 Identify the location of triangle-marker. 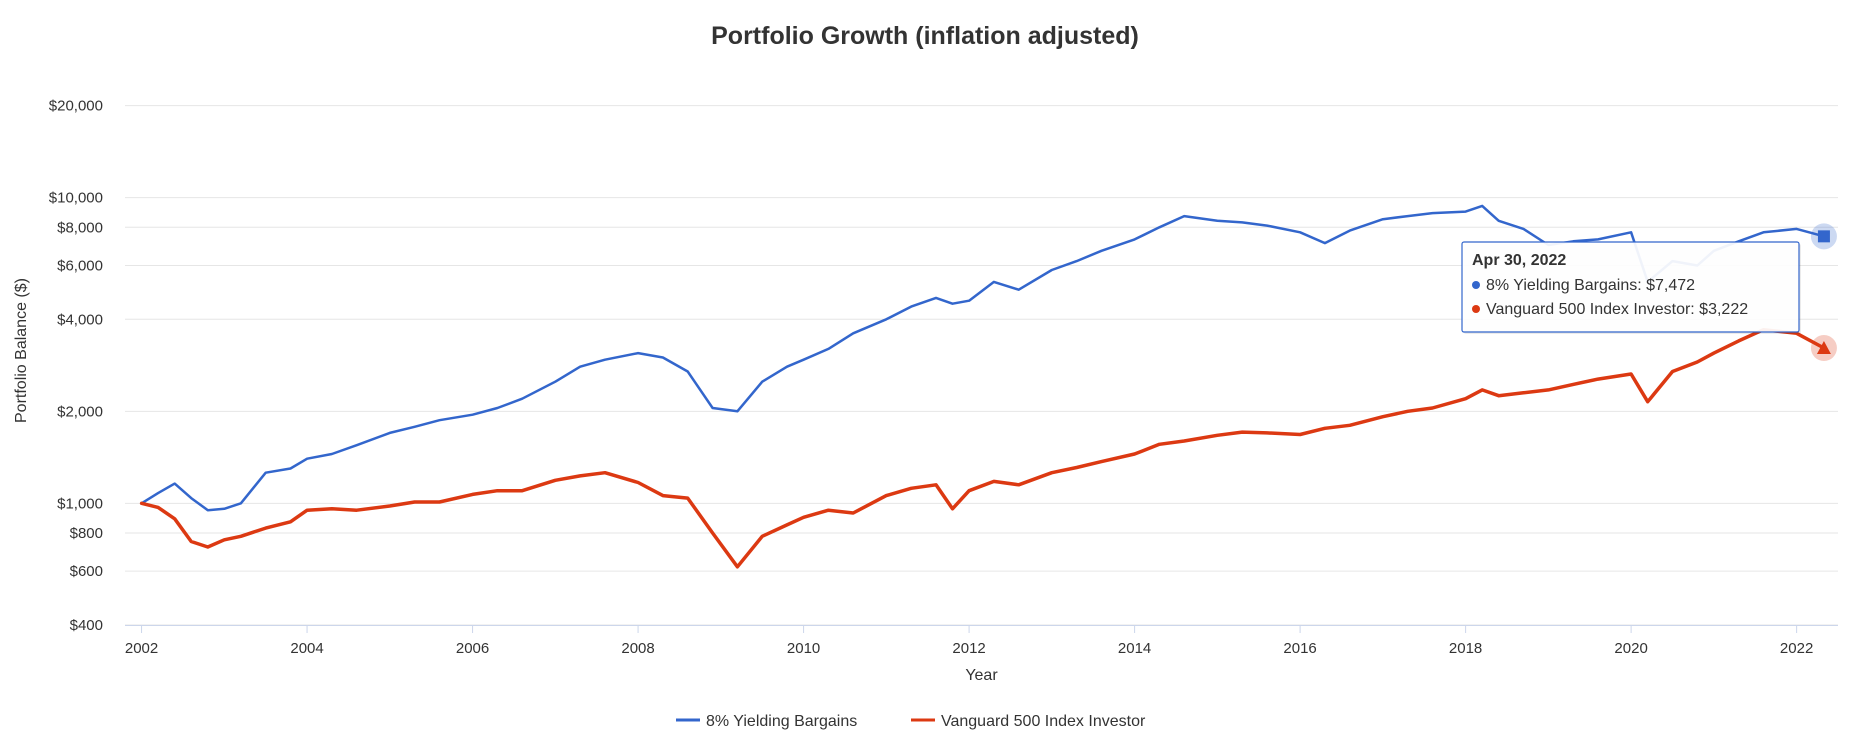
(1823, 348).